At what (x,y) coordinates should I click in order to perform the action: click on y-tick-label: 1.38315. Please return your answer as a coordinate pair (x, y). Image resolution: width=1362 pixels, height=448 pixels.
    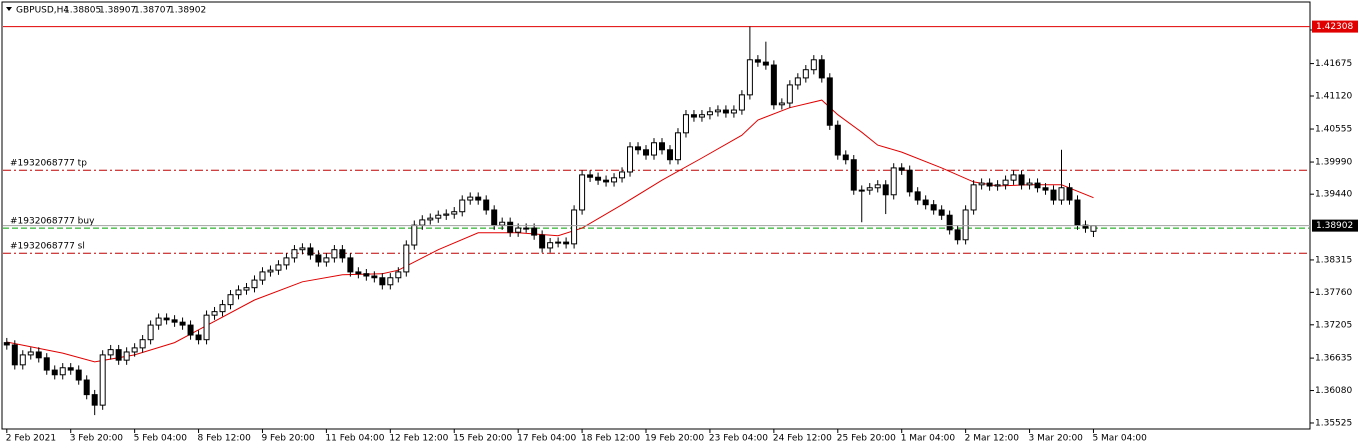
    Looking at the image, I should click on (1333, 260).